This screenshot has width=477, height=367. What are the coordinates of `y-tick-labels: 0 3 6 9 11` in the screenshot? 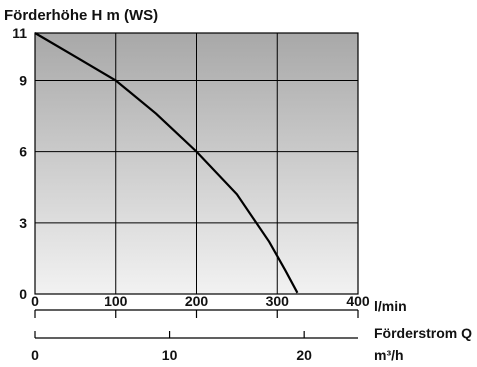 It's located at (19, 163).